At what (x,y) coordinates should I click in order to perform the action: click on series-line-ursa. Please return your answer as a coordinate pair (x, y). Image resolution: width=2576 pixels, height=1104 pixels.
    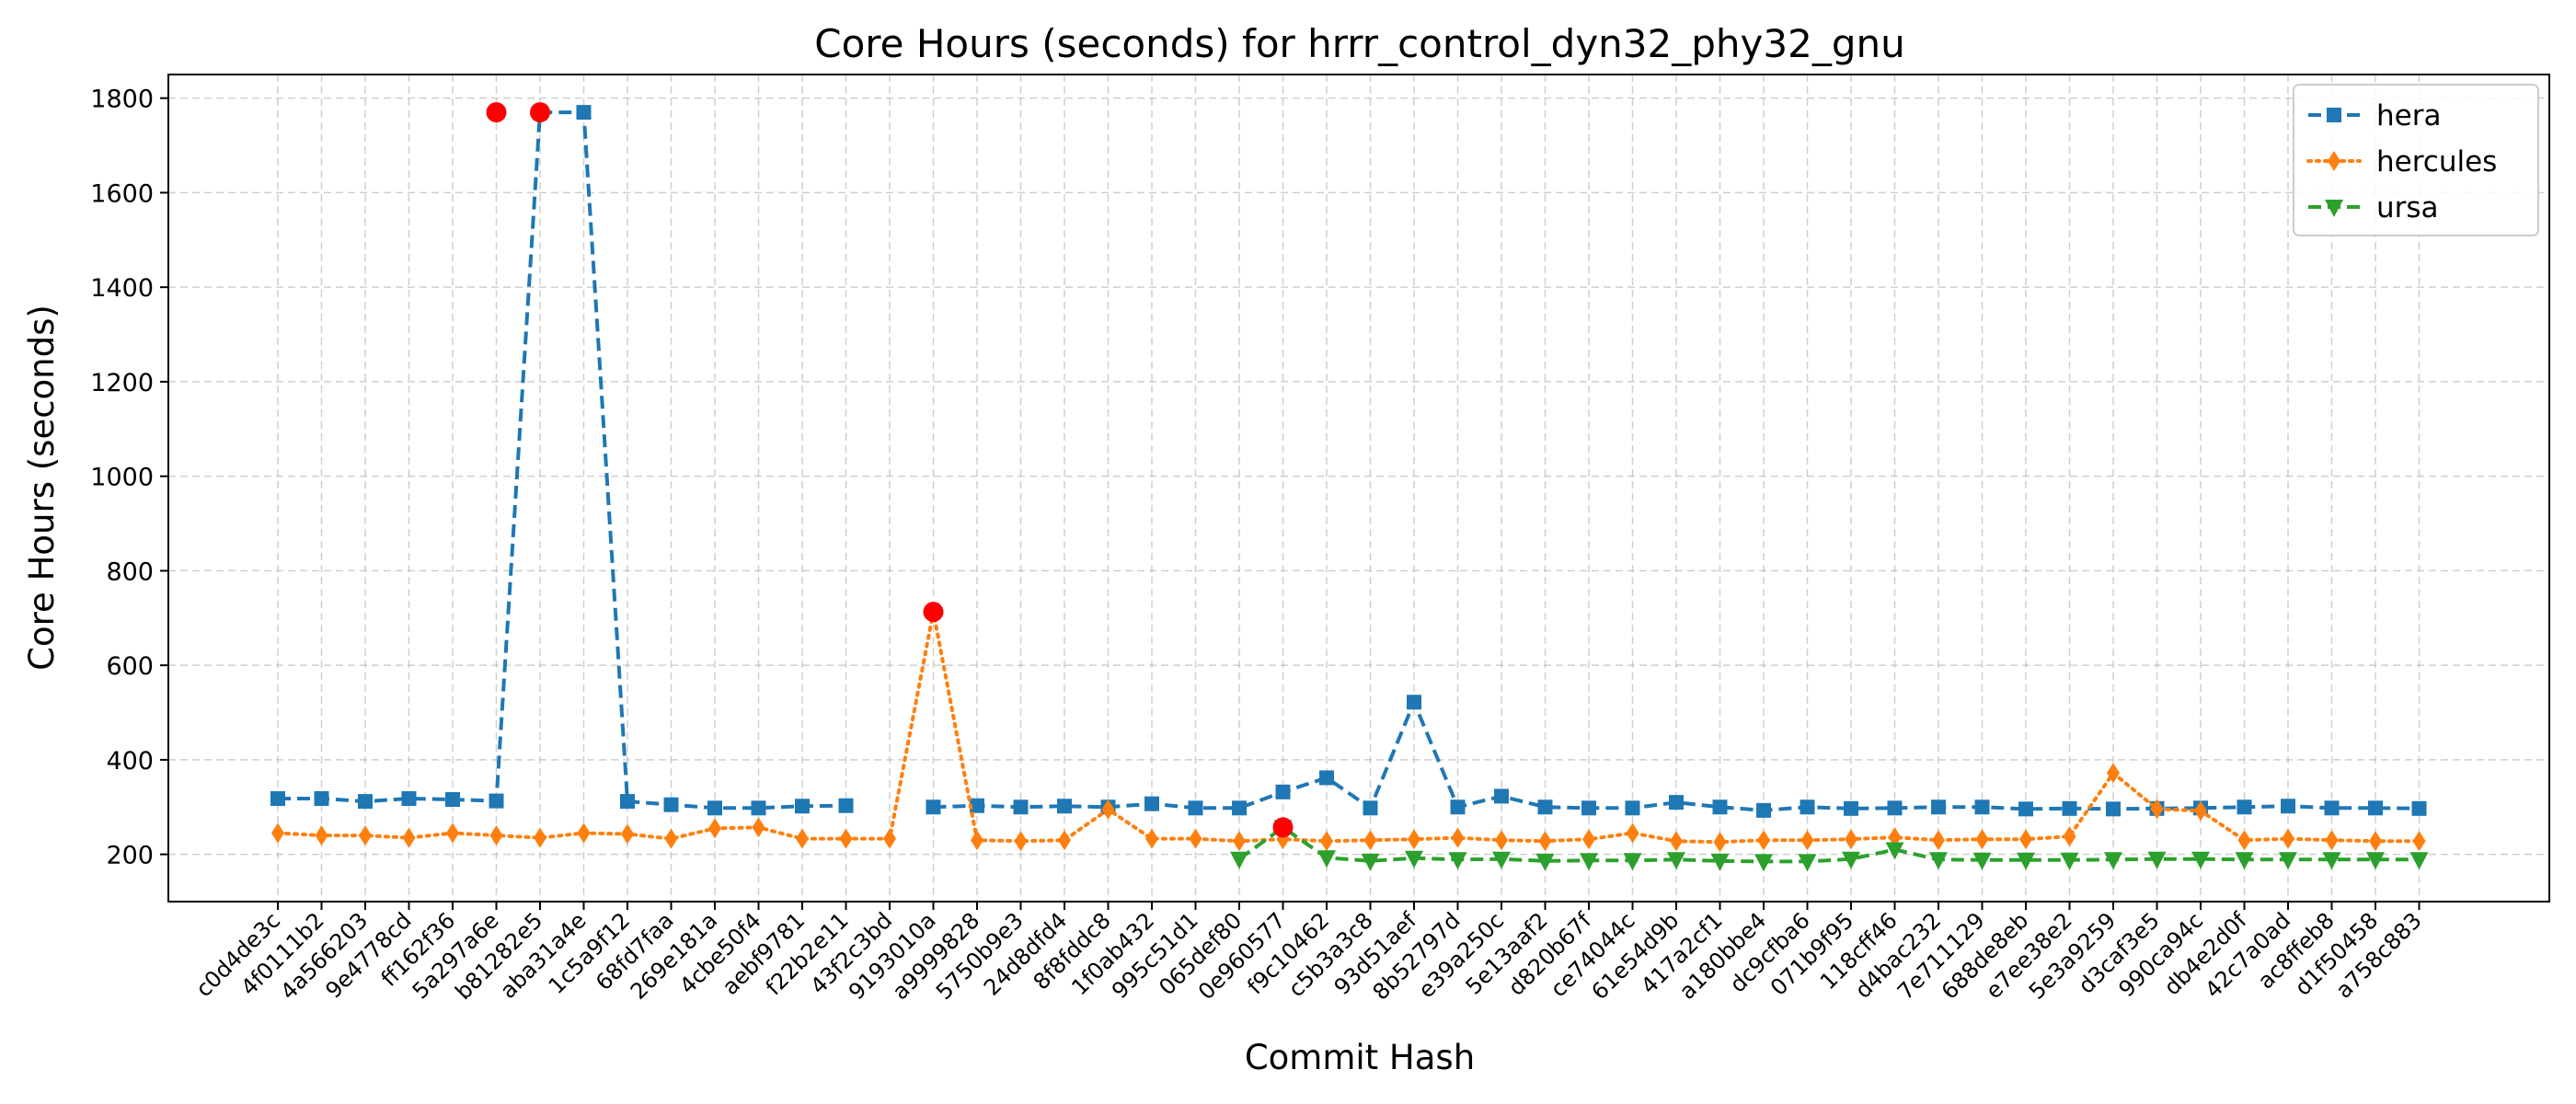
    Looking at the image, I should click on (1828, 844).